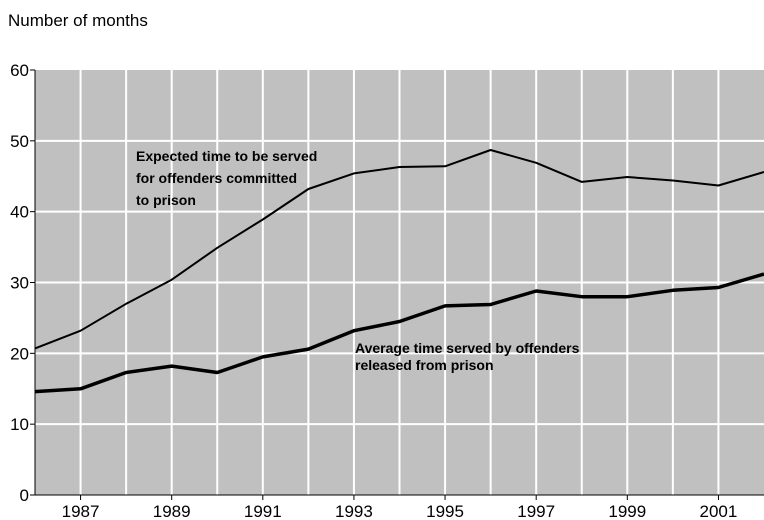 This screenshot has height=520, width=764. Describe the element at coordinates (216, 178) in the screenshot. I see `series-annotation: for offenders committed` at that location.